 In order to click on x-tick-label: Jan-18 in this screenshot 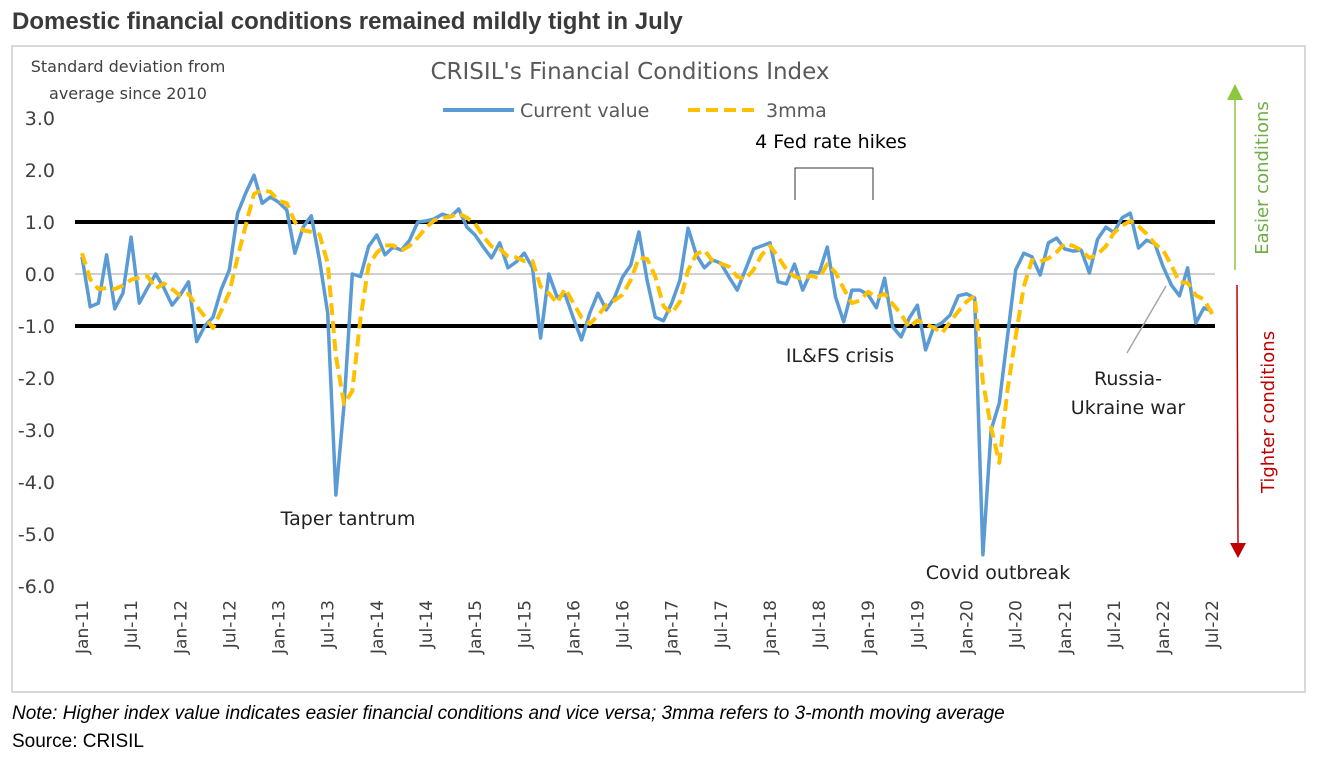, I will do `click(771, 627)`.